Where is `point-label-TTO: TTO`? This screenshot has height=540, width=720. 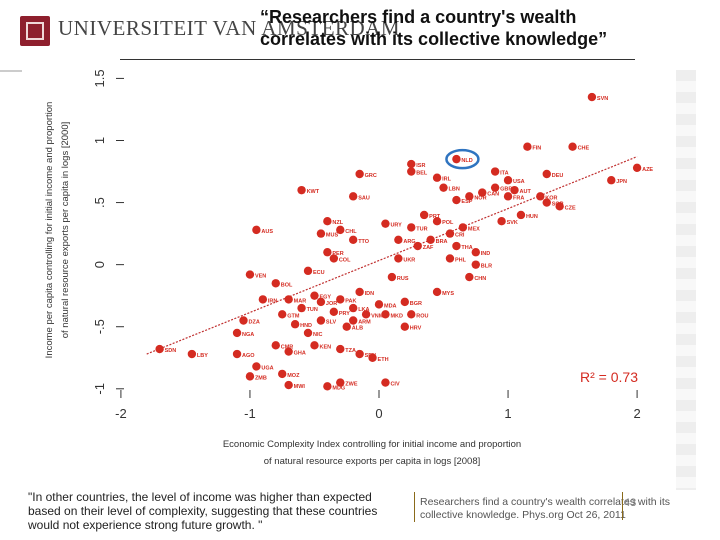 point-label-TTO: TTO is located at coordinates (364, 242).